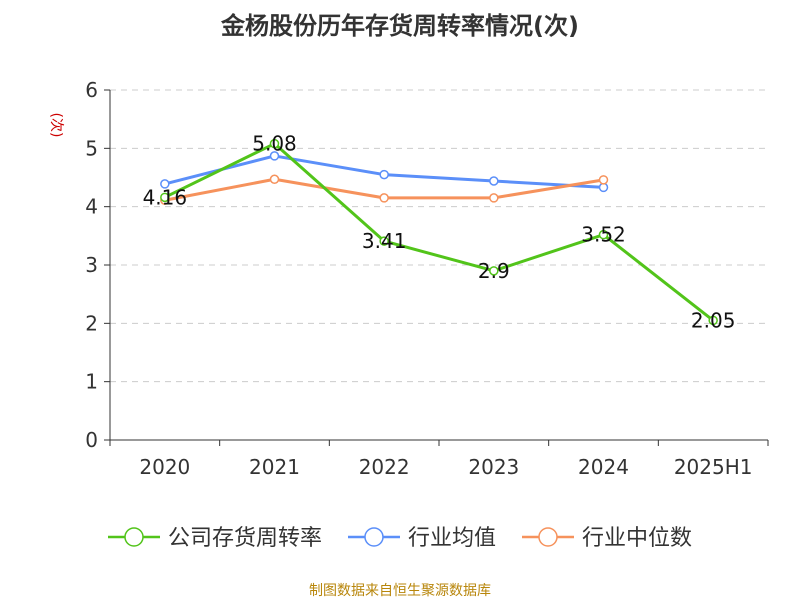  I want to click on data-label: 3.41, so click(384, 241).